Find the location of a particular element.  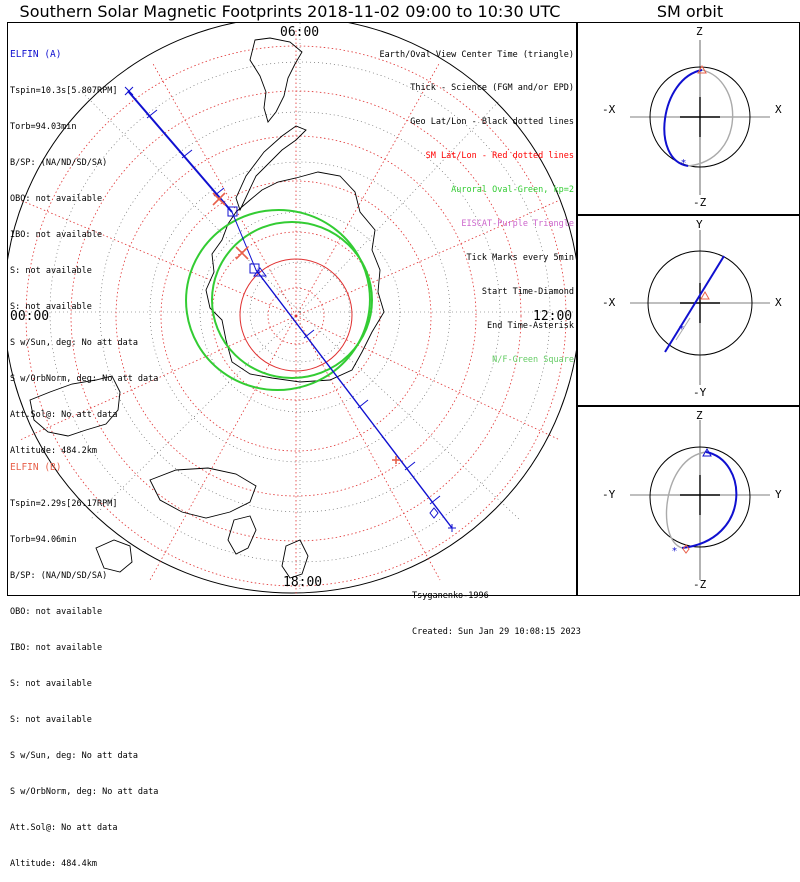

panel1-bottom-label: -Z is located at coordinates (700, 202).